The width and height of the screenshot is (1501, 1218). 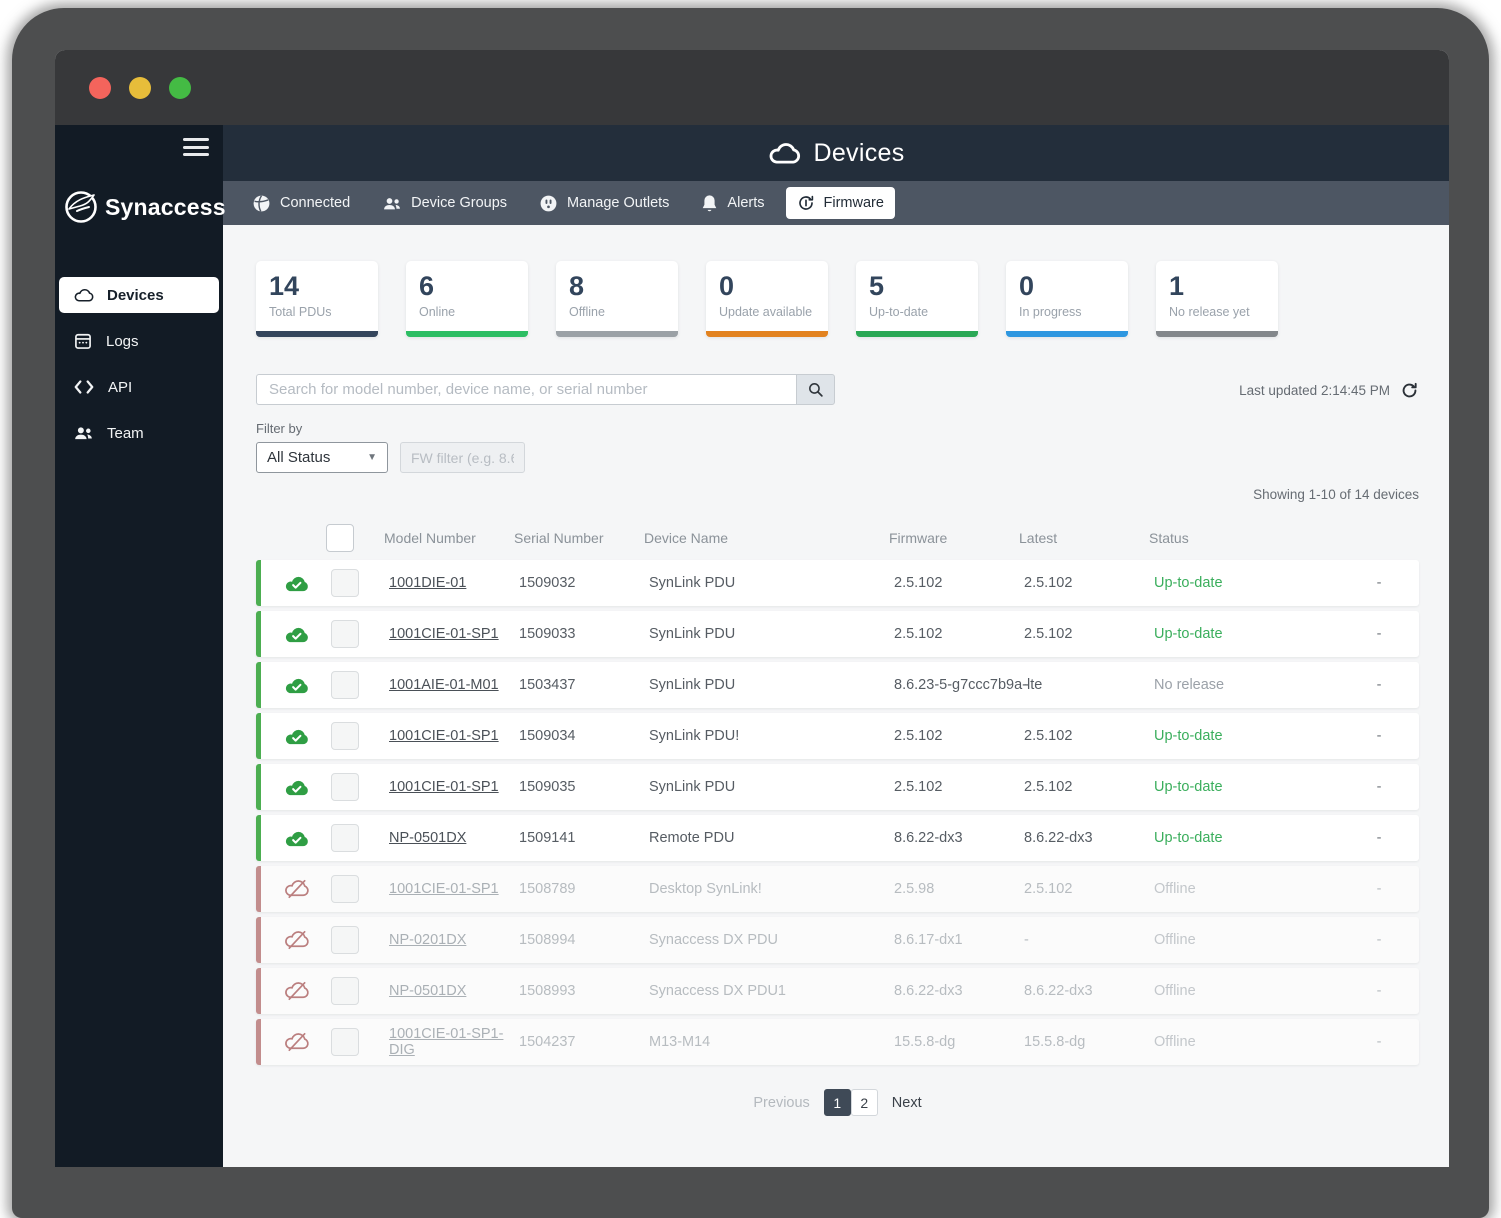 What do you see at coordinates (315, 203) in the screenshot?
I see `tab-label: Connected` at bounding box center [315, 203].